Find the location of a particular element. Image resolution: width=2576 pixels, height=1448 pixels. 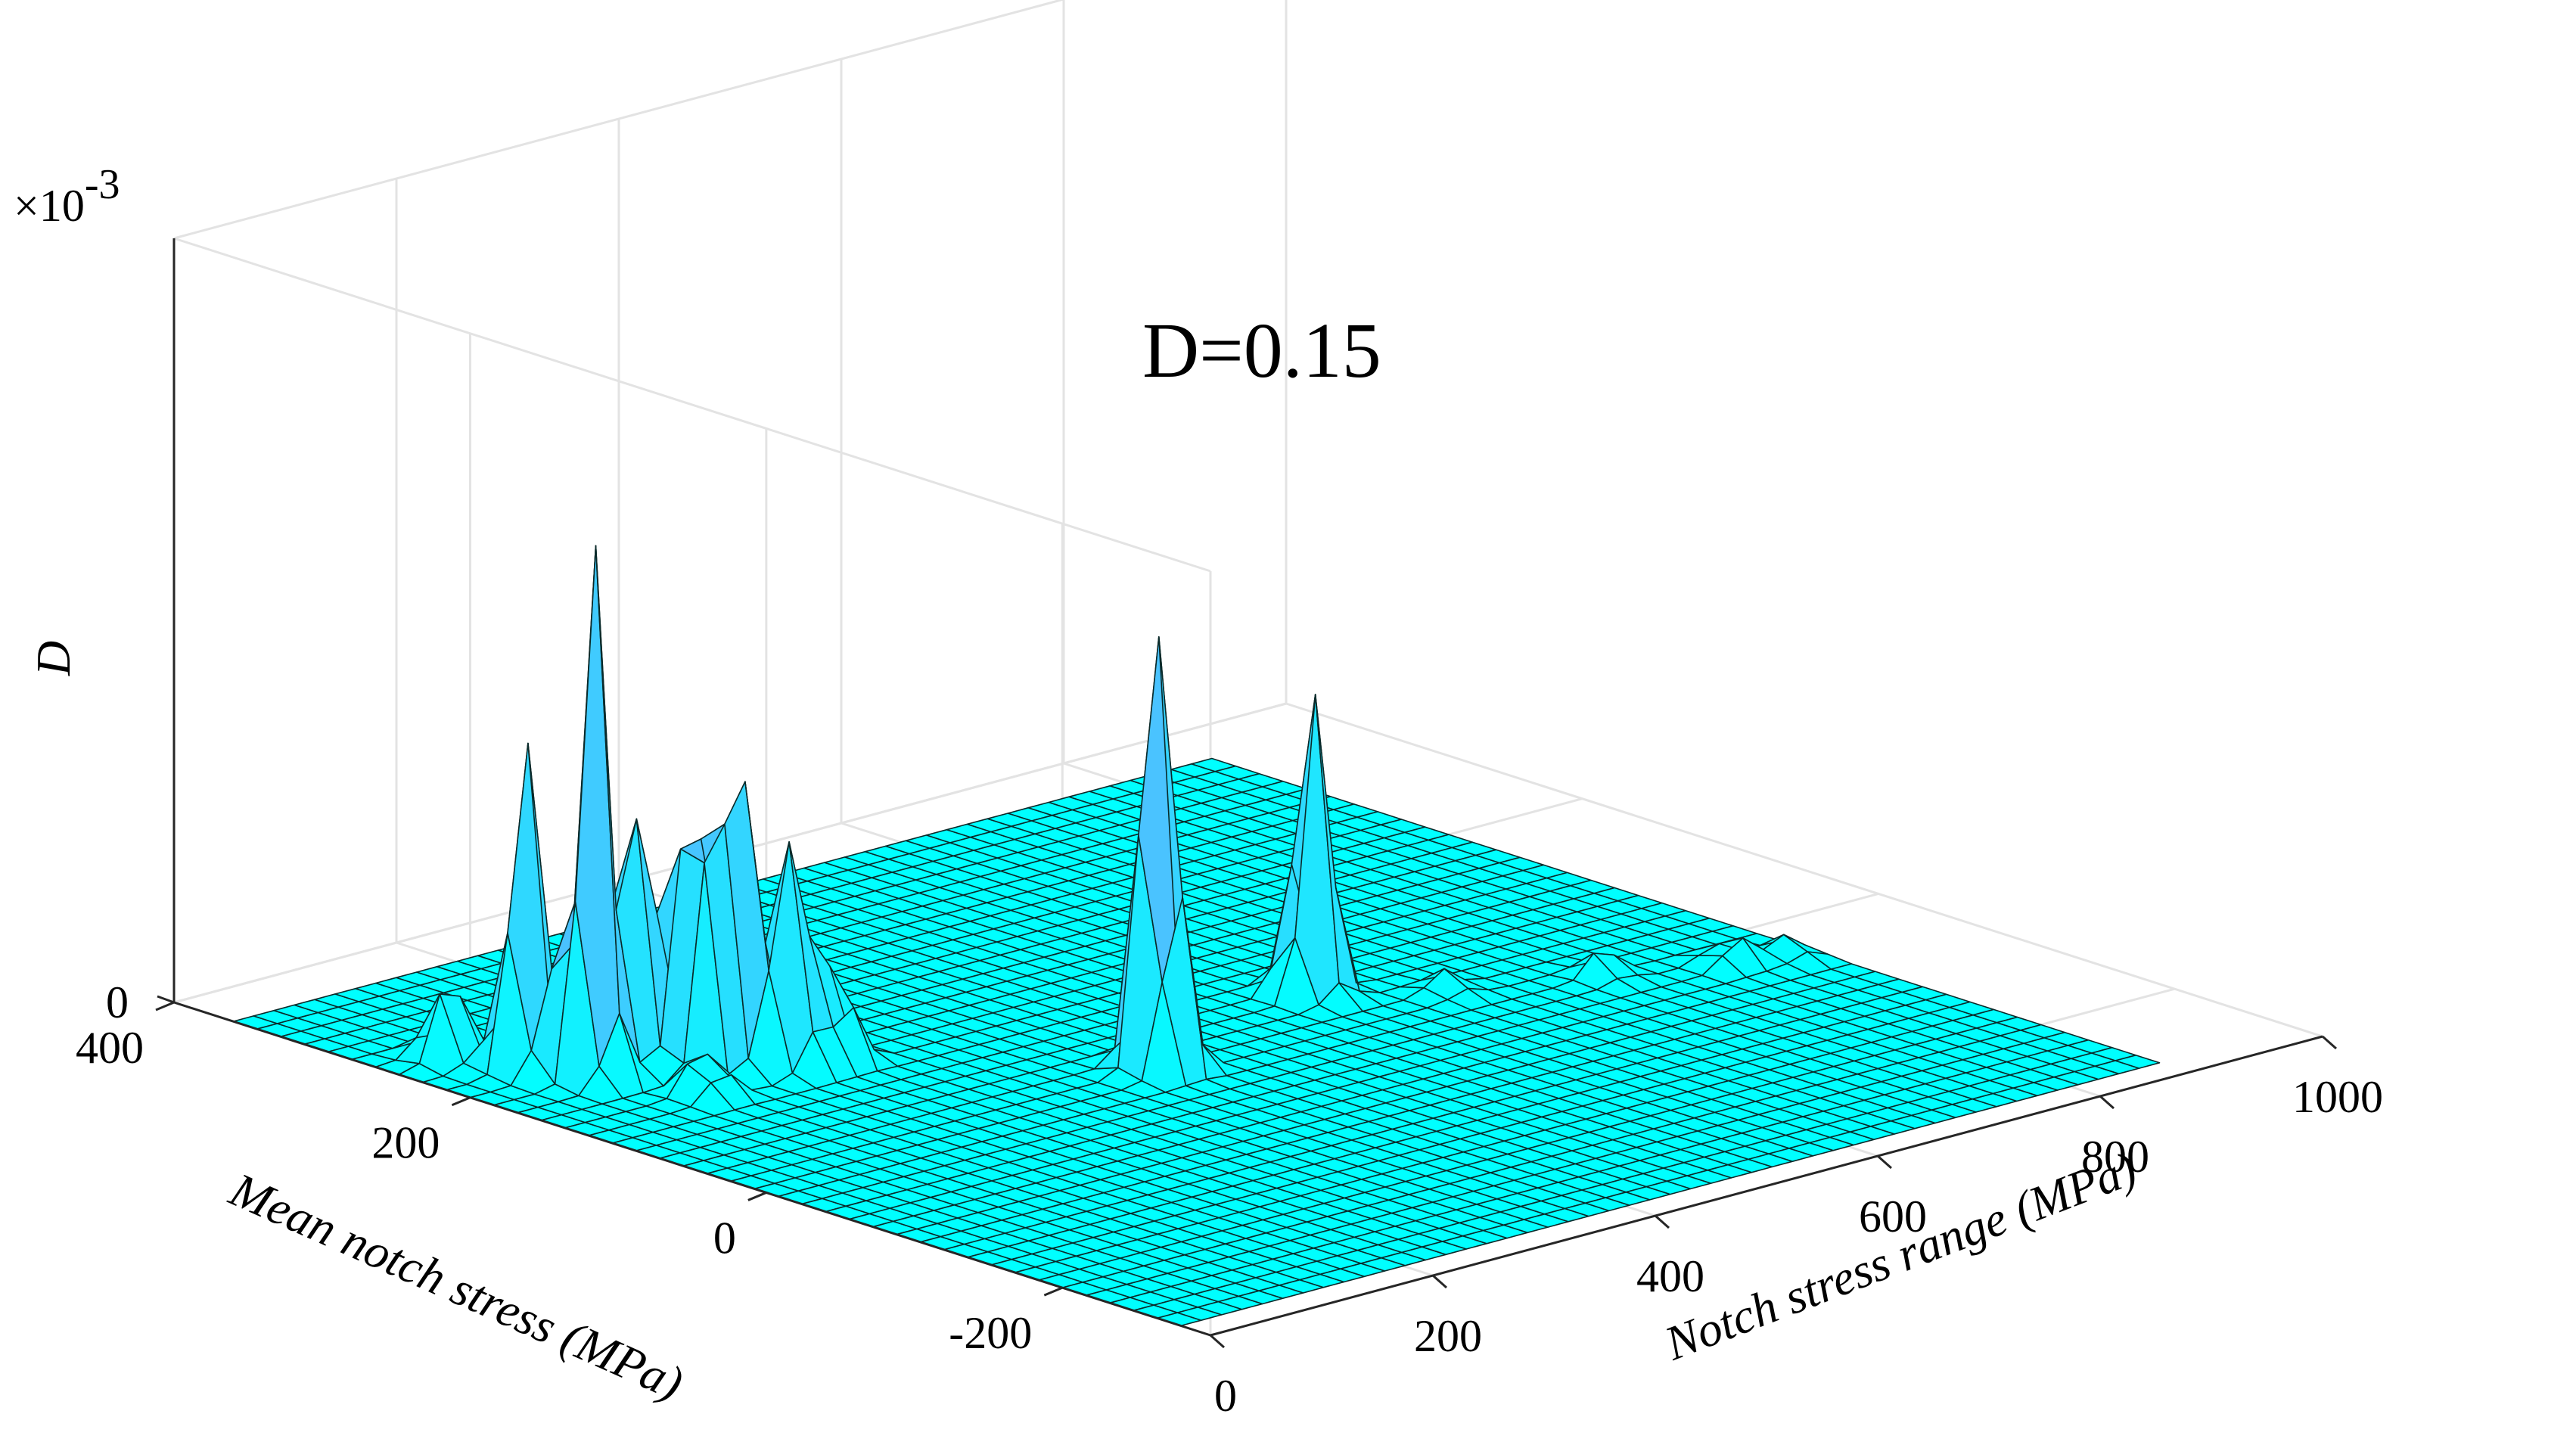

y-axis-line is located at coordinates (692, 1169).